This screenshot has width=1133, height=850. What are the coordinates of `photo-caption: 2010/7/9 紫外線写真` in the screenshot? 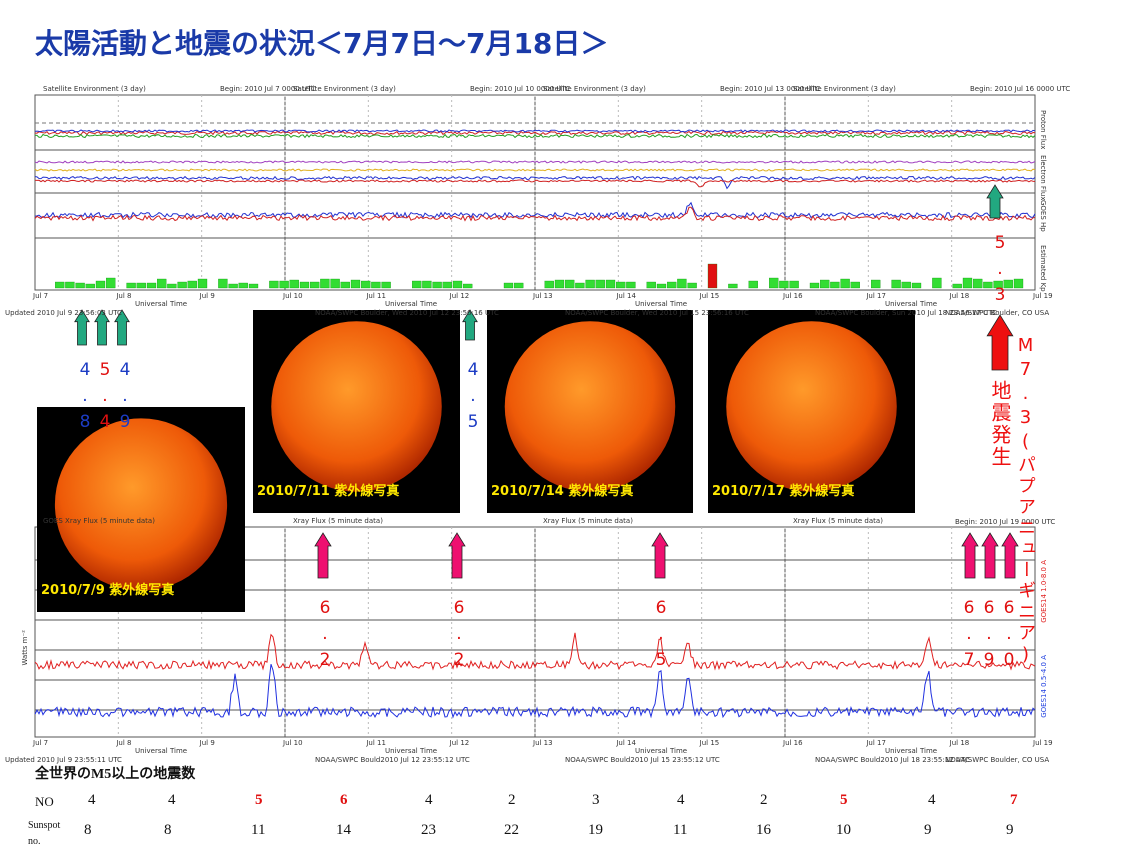 It's located at (108, 590).